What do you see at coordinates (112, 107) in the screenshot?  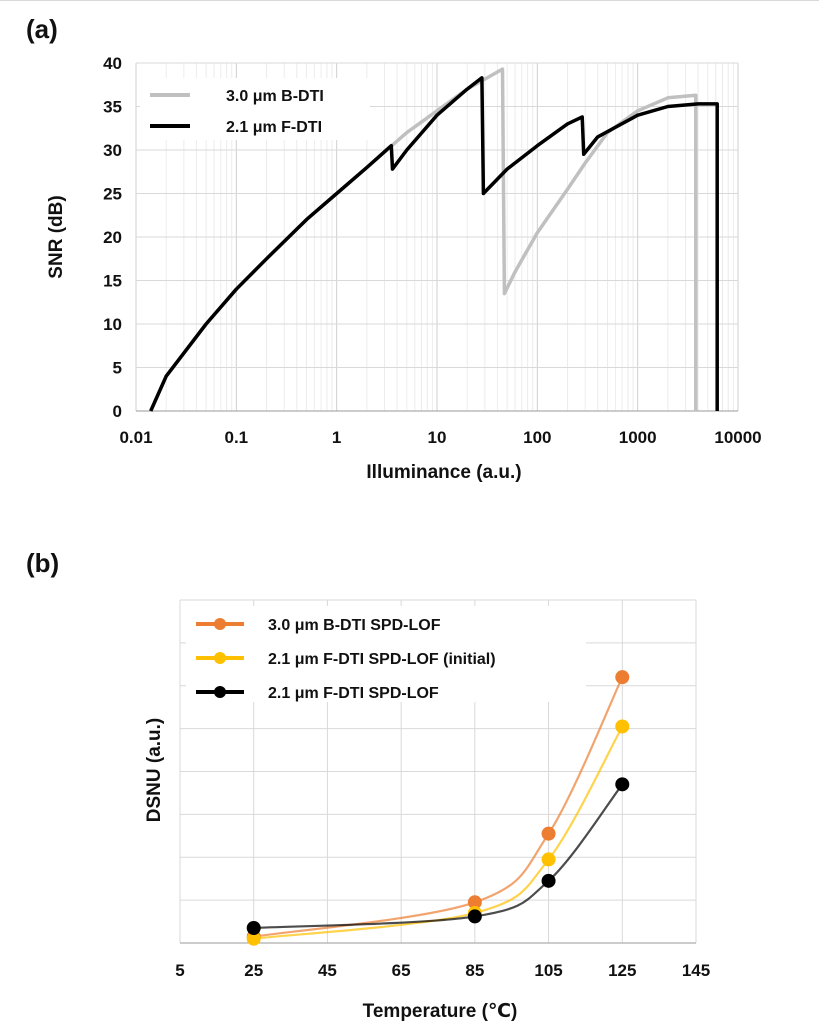 I see `snr-y-tick-label: 35` at bounding box center [112, 107].